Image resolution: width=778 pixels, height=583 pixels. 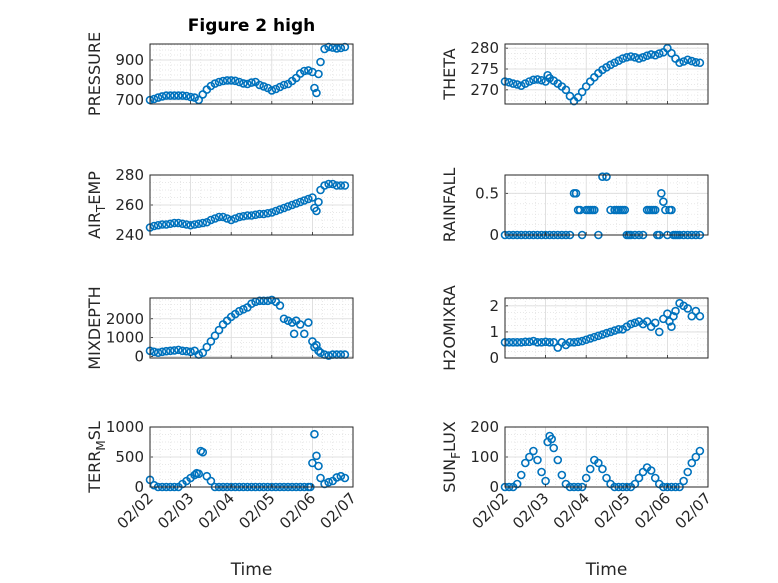 What do you see at coordinates (96, 457) in the screenshot?
I see `y-axis-label: TERRMSL` at bounding box center [96, 457].